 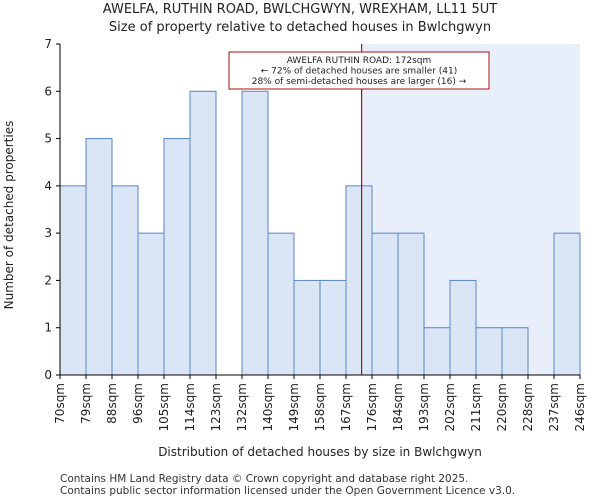 I want to click on x-tick-label: 237sqm, so click(x=554, y=407).